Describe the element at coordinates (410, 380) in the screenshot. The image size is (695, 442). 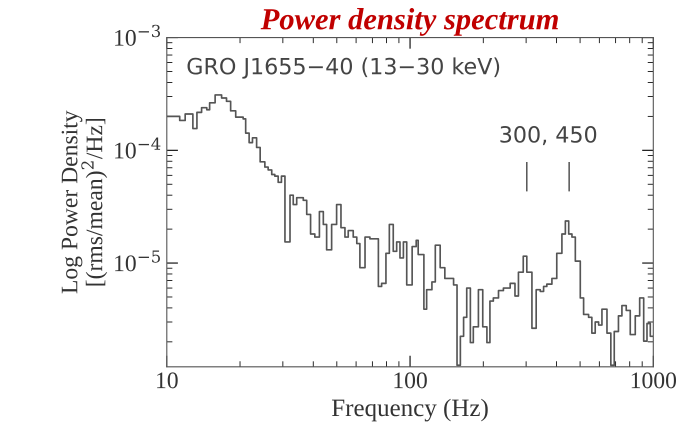
I see `x-tick-label: 100` at that location.